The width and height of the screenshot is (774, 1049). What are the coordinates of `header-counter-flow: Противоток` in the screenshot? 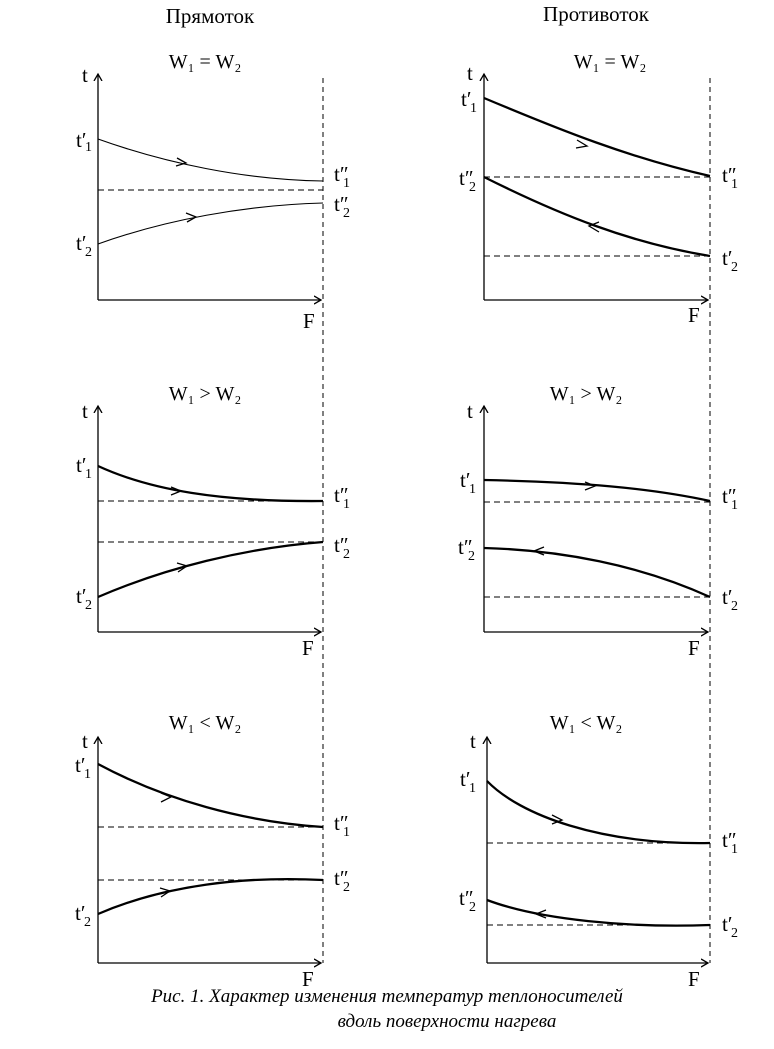 It's located at (596, 14).